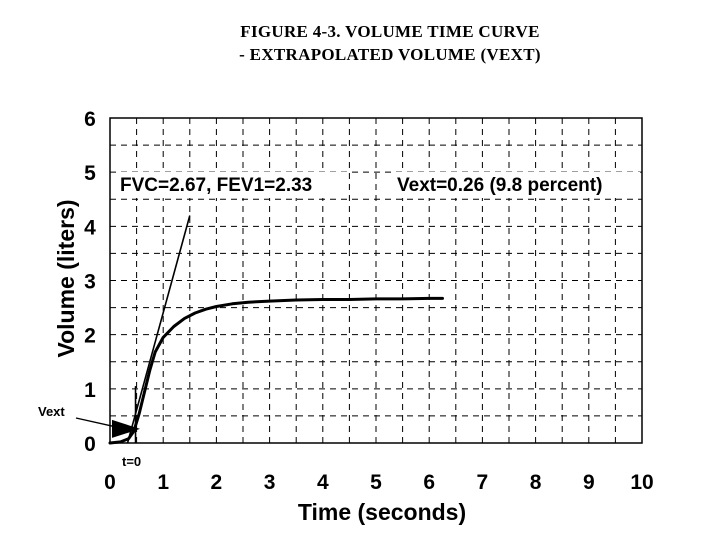 The image size is (720, 540). What do you see at coordinates (110, 482) in the screenshot?
I see `x-tick-label: 0` at bounding box center [110, 482].